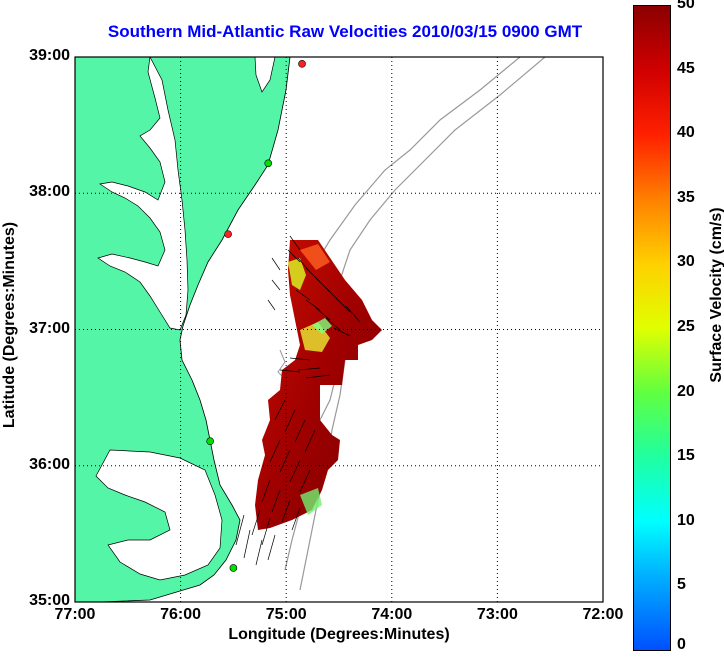  Describe the element at coordinates (339, 634) in the screenshot. I see `x-axis-label: Longitude (Degrees:Minutes)` at that location.